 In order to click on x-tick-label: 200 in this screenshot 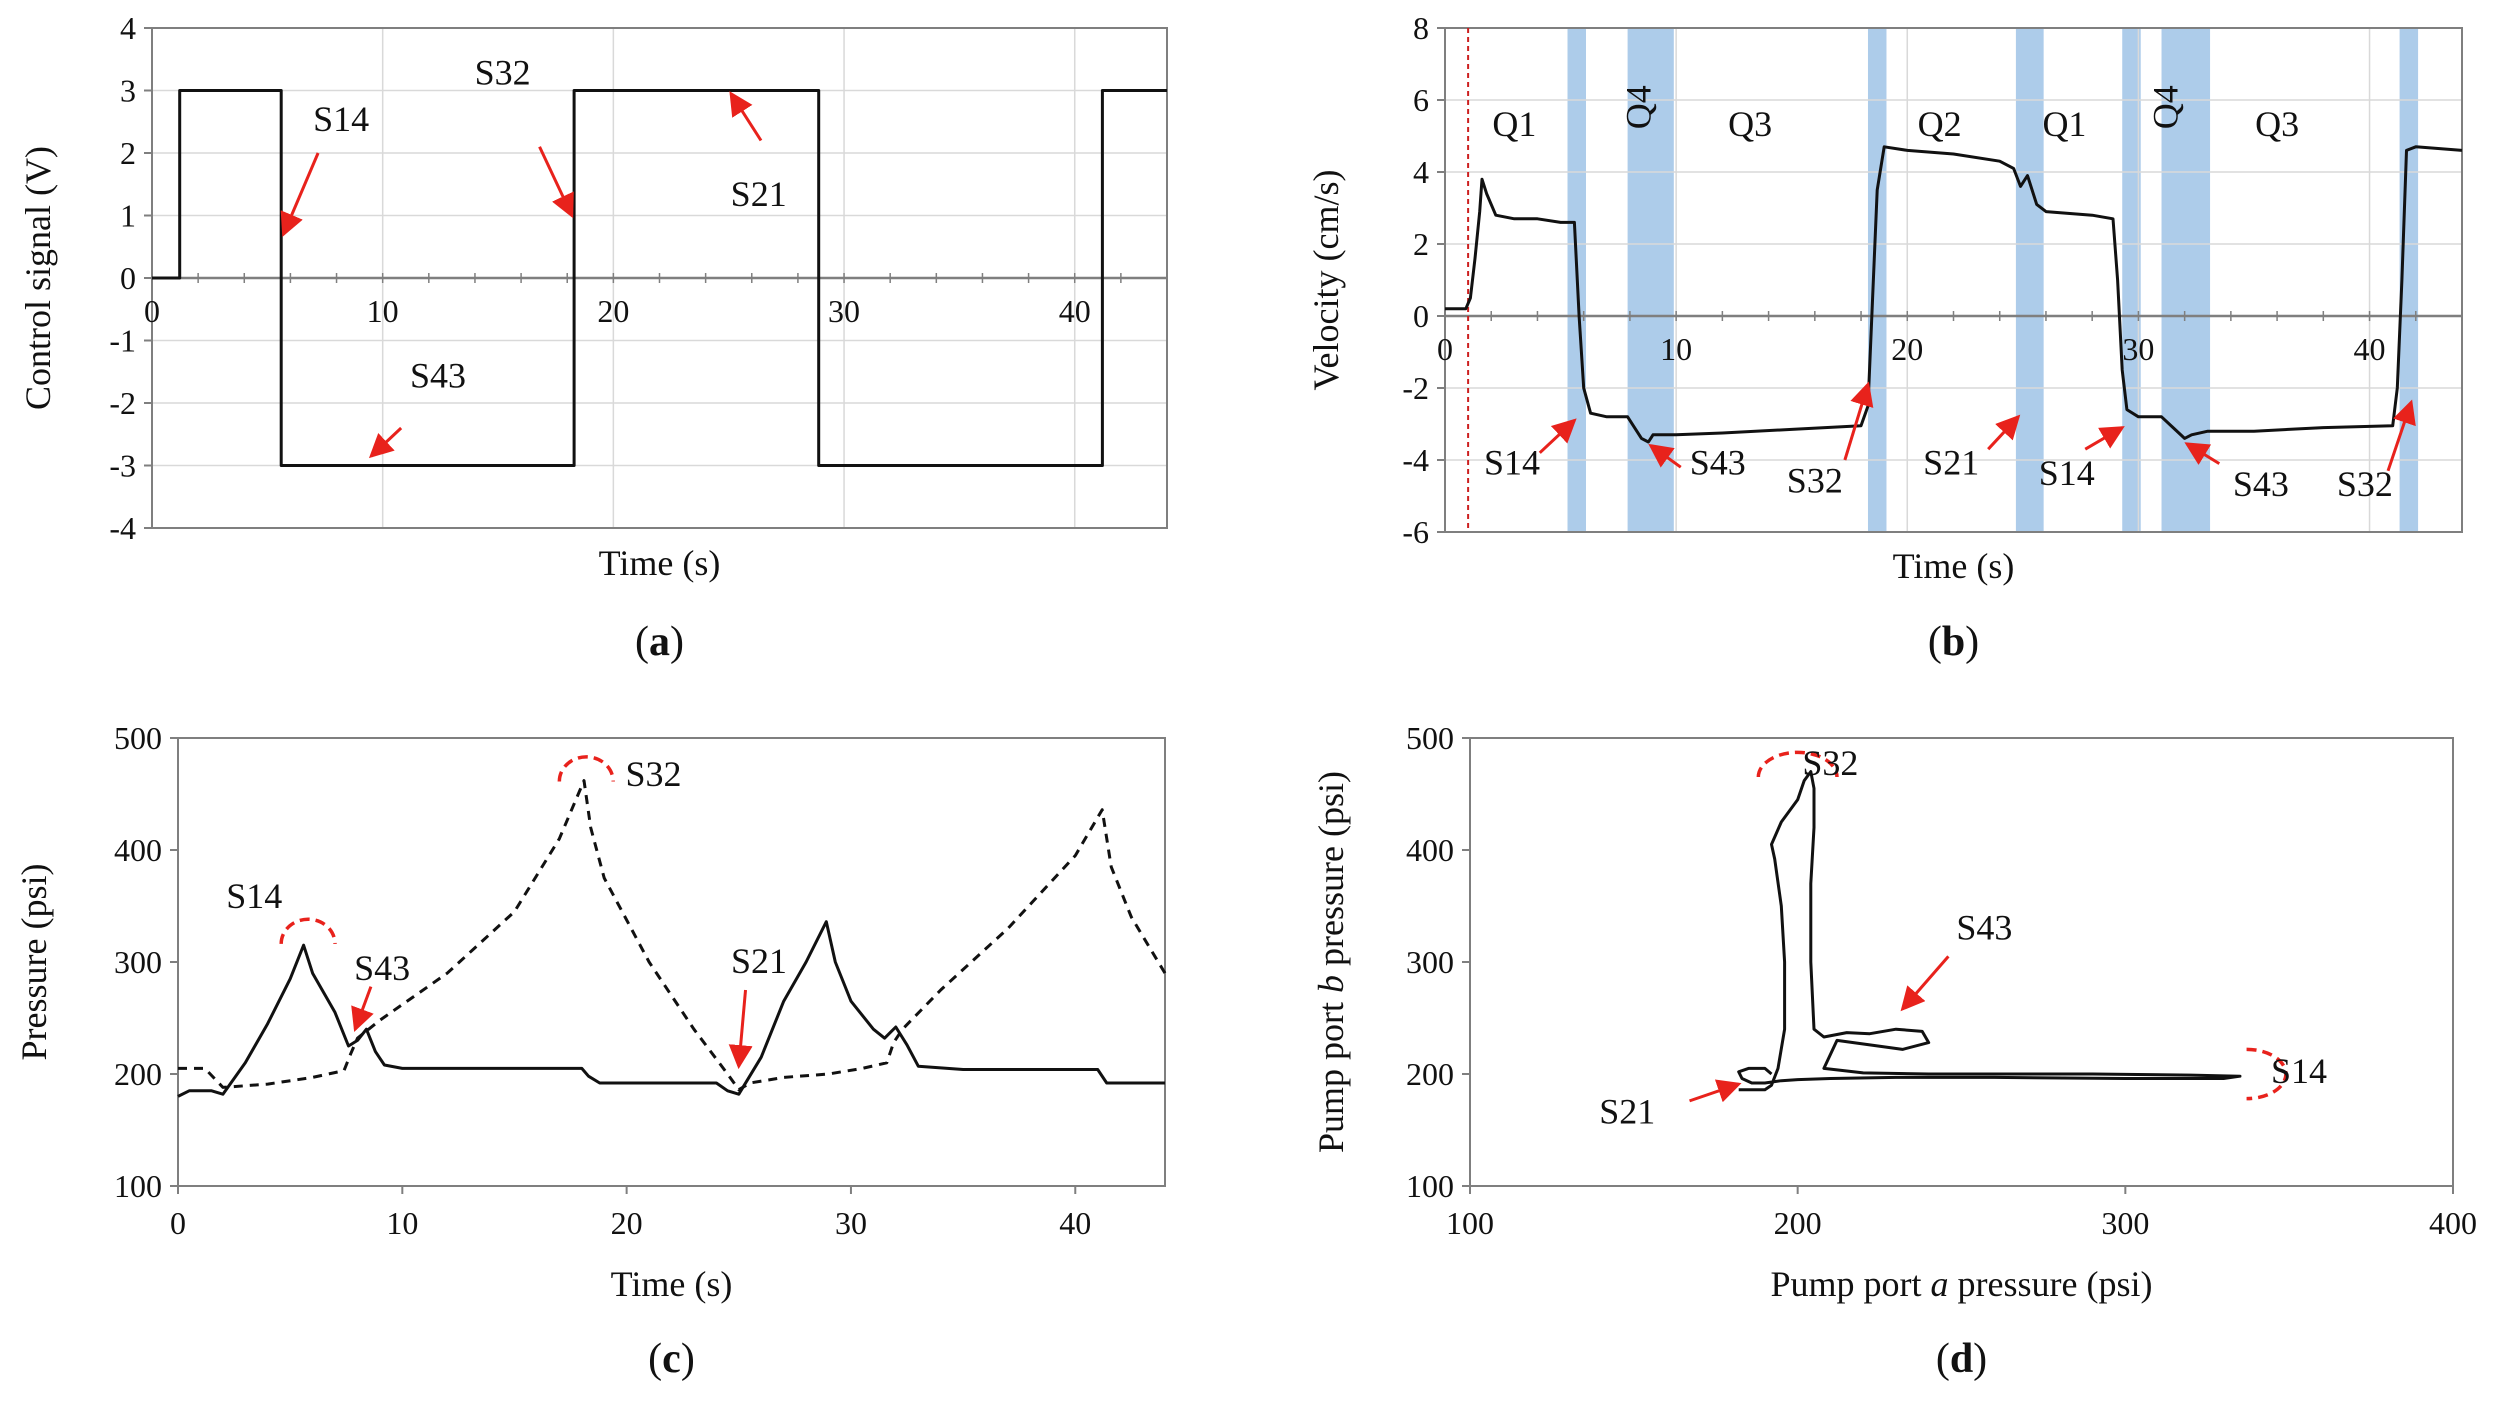, I will do `click(1798, 1223)`.